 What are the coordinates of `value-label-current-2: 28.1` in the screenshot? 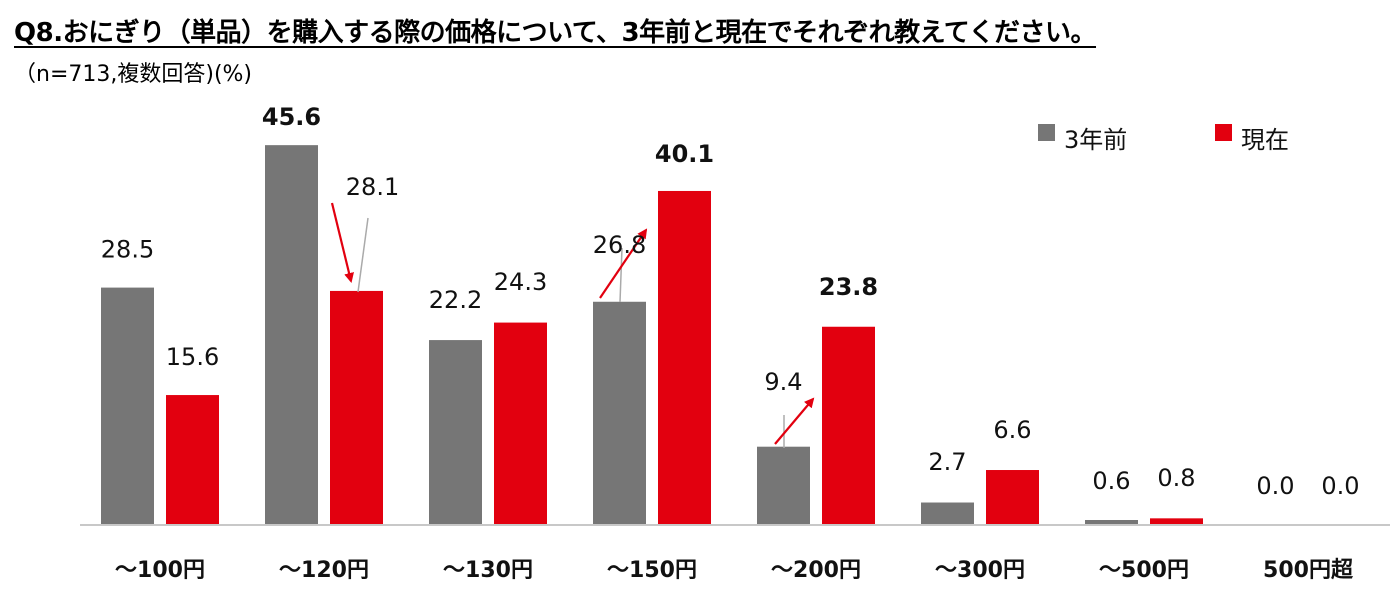 It's located at (372, 187).